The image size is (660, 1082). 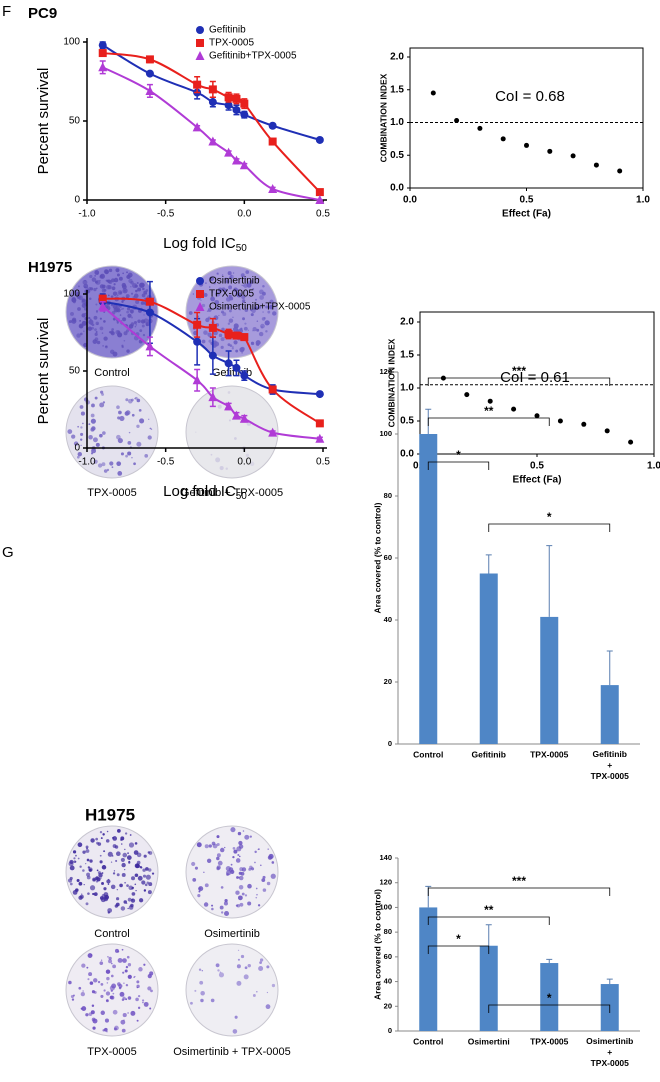 What do you see at coordinates (385, 371) in the screenshot?
I see `y-tick-label: 120` at bounding box center [385, 371].